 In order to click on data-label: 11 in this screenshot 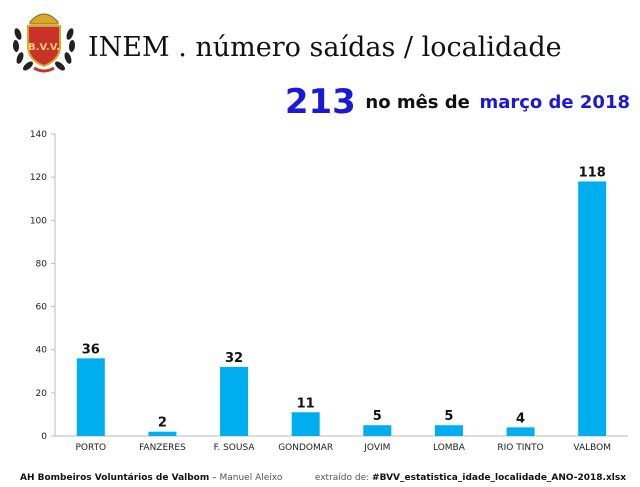, I will do `click(306, 403)`.